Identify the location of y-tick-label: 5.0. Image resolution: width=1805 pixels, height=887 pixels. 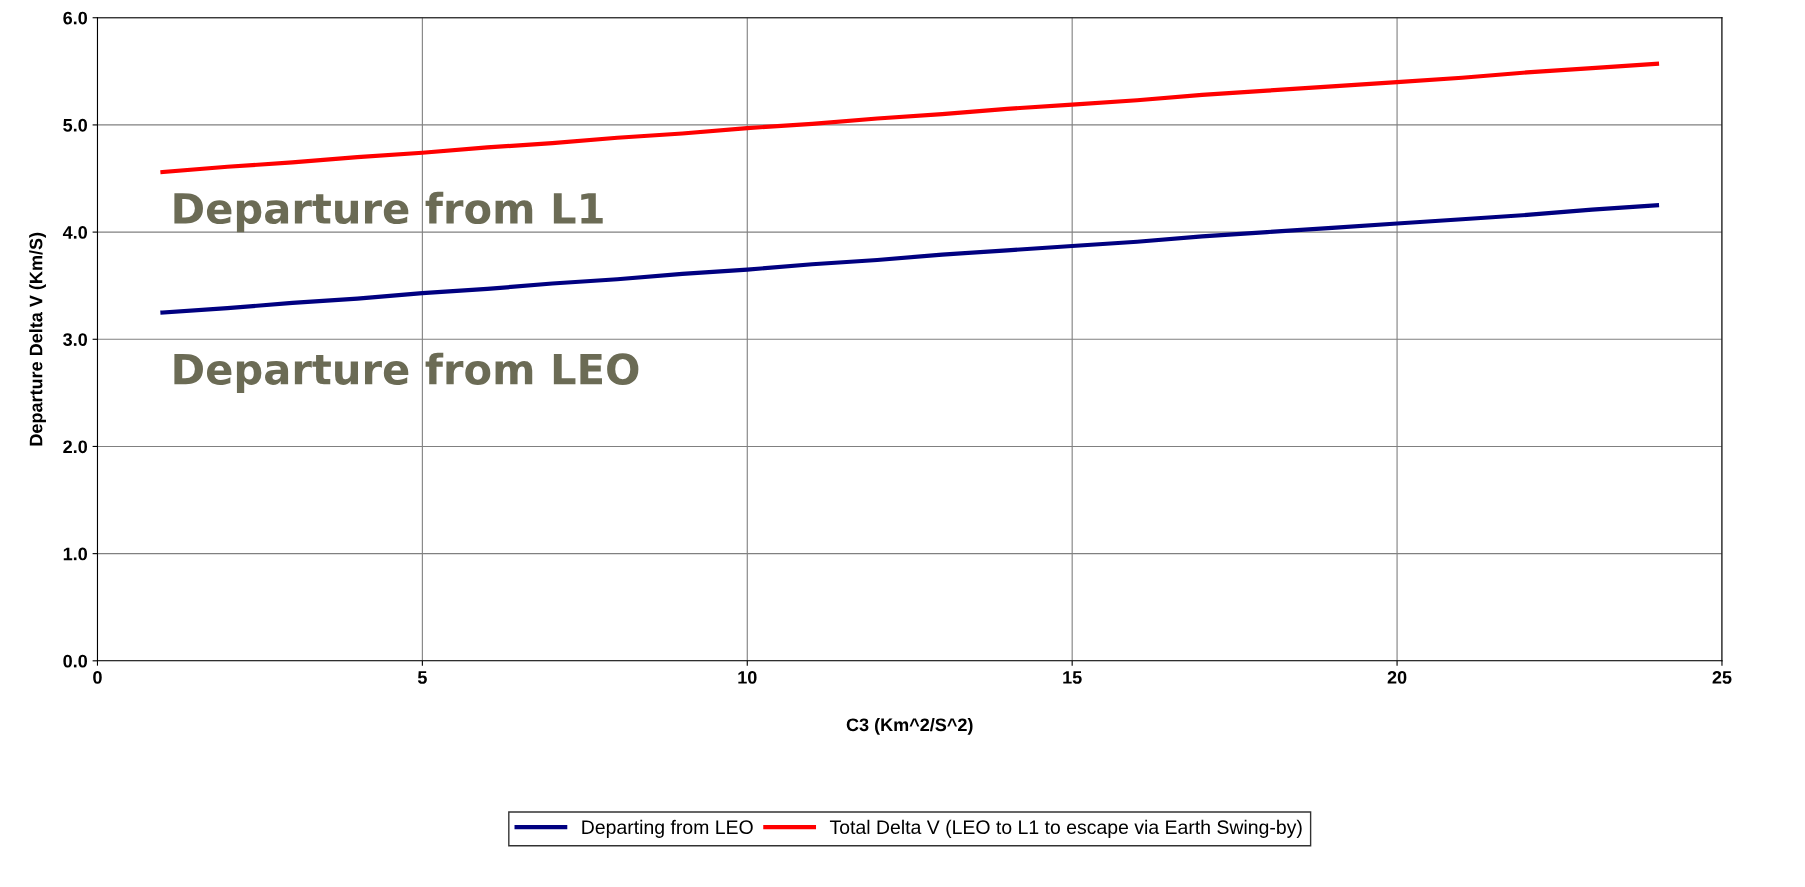
(75, 125).